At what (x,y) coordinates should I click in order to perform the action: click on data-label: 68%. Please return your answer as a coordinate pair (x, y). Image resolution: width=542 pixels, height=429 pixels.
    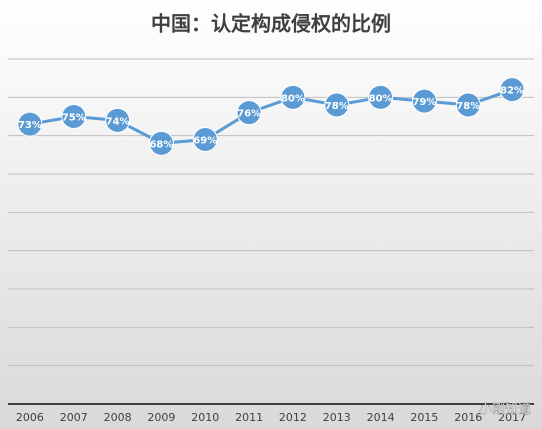
    Looking at the image, I should click on (161, 144).